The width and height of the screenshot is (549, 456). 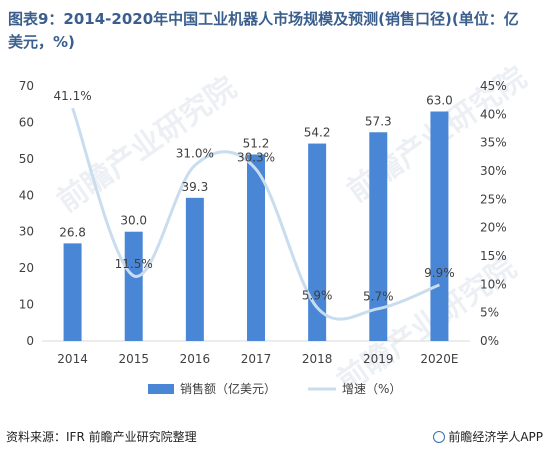 What do you see at coordinates (195, 359) in the screenshot?
I see `x-tick-label: 2016` at bounding box center [195, 359].